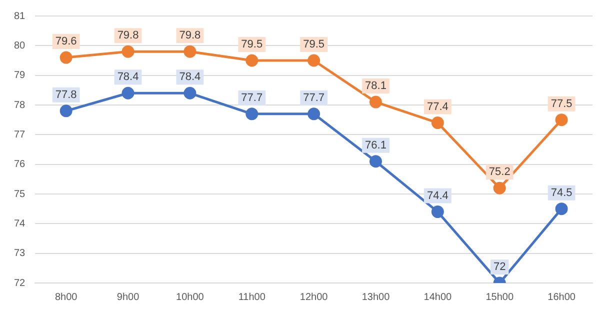  What do you see at coordinates (20, 16) in the screenshot?
I see `y-tick-label: 81` at bounding box center [20, 16].